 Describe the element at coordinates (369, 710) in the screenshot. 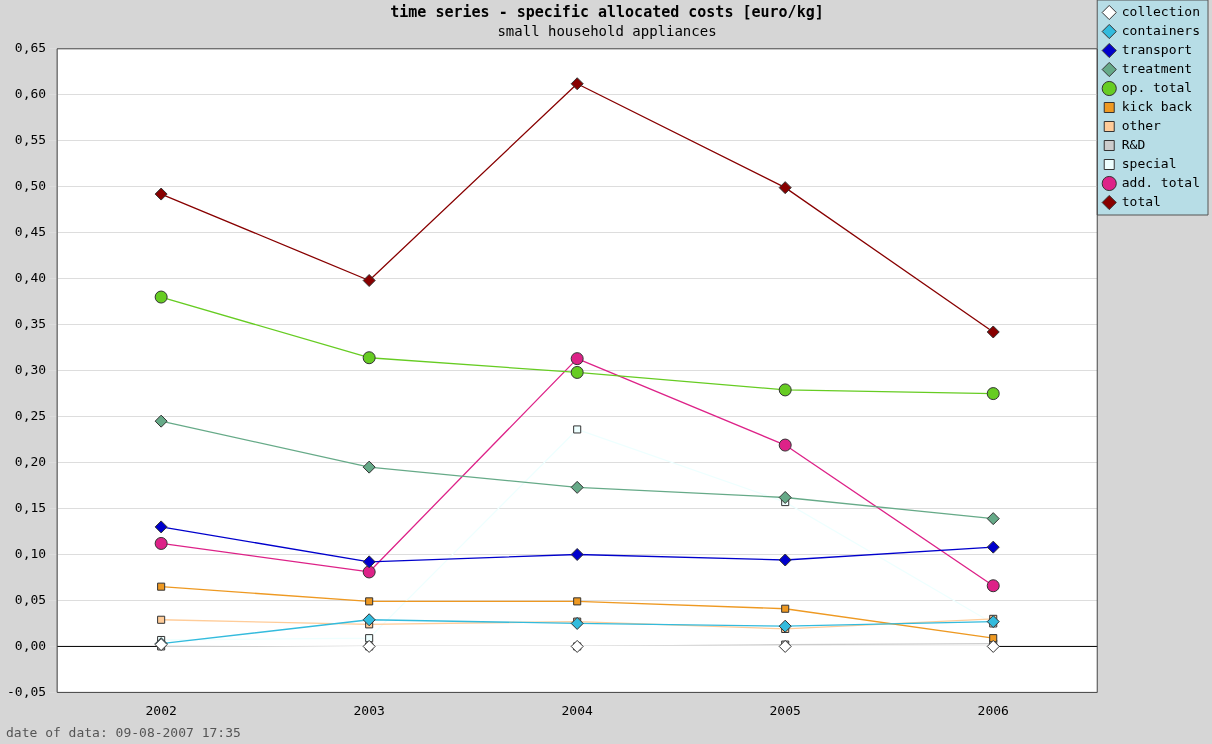

I see `x-tick-label: 2003` at that location.